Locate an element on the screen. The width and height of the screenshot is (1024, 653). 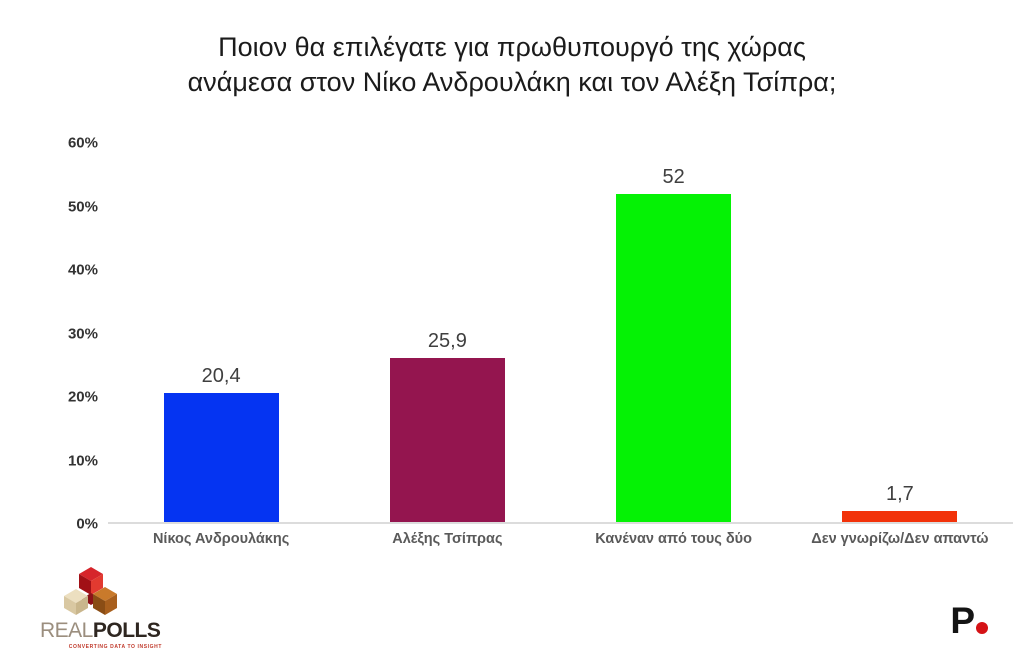
bar-group: 1,7 is located at coordinates (900, 332).